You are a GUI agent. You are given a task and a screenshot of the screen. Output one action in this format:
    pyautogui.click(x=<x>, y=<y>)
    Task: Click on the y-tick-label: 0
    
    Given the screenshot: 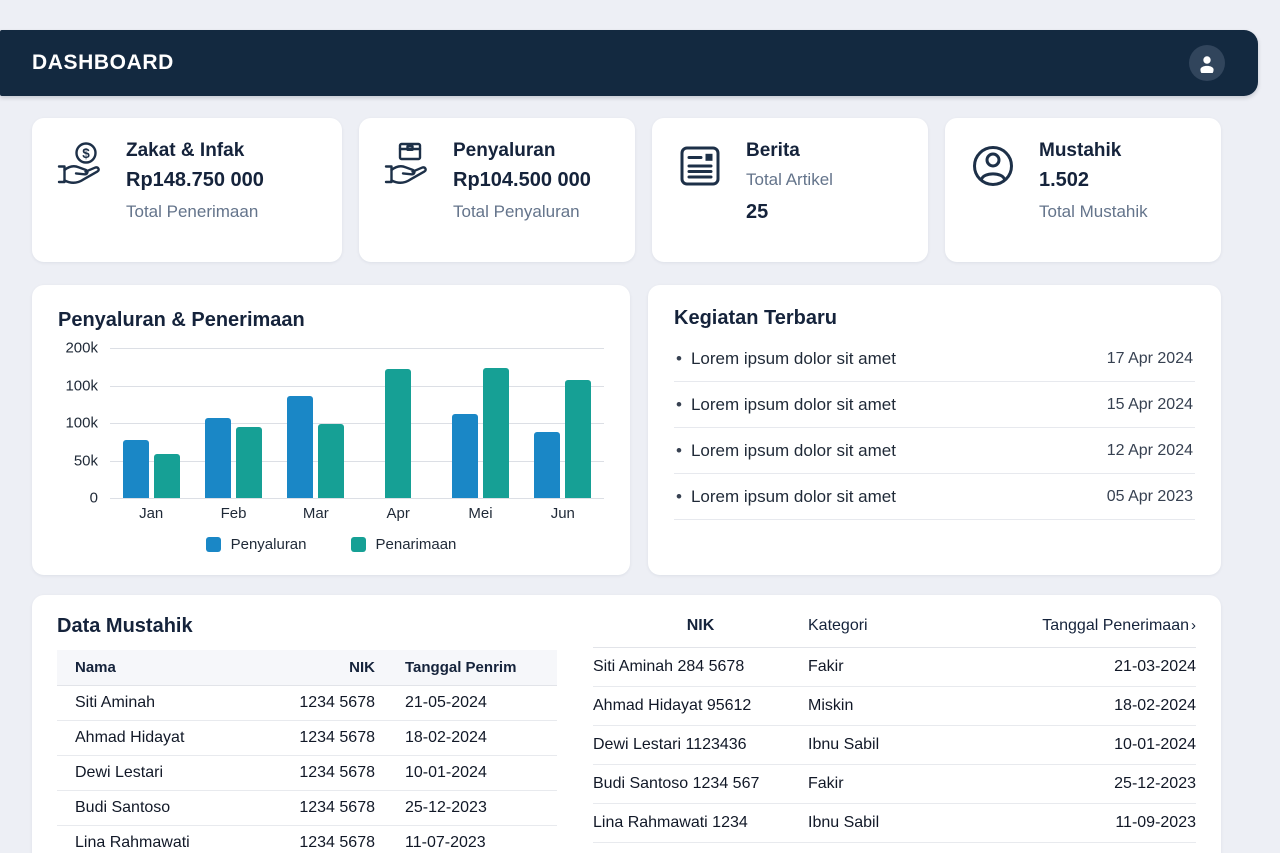 What is the action you would take?
    pyautogui.click(x=93, y=498)
    